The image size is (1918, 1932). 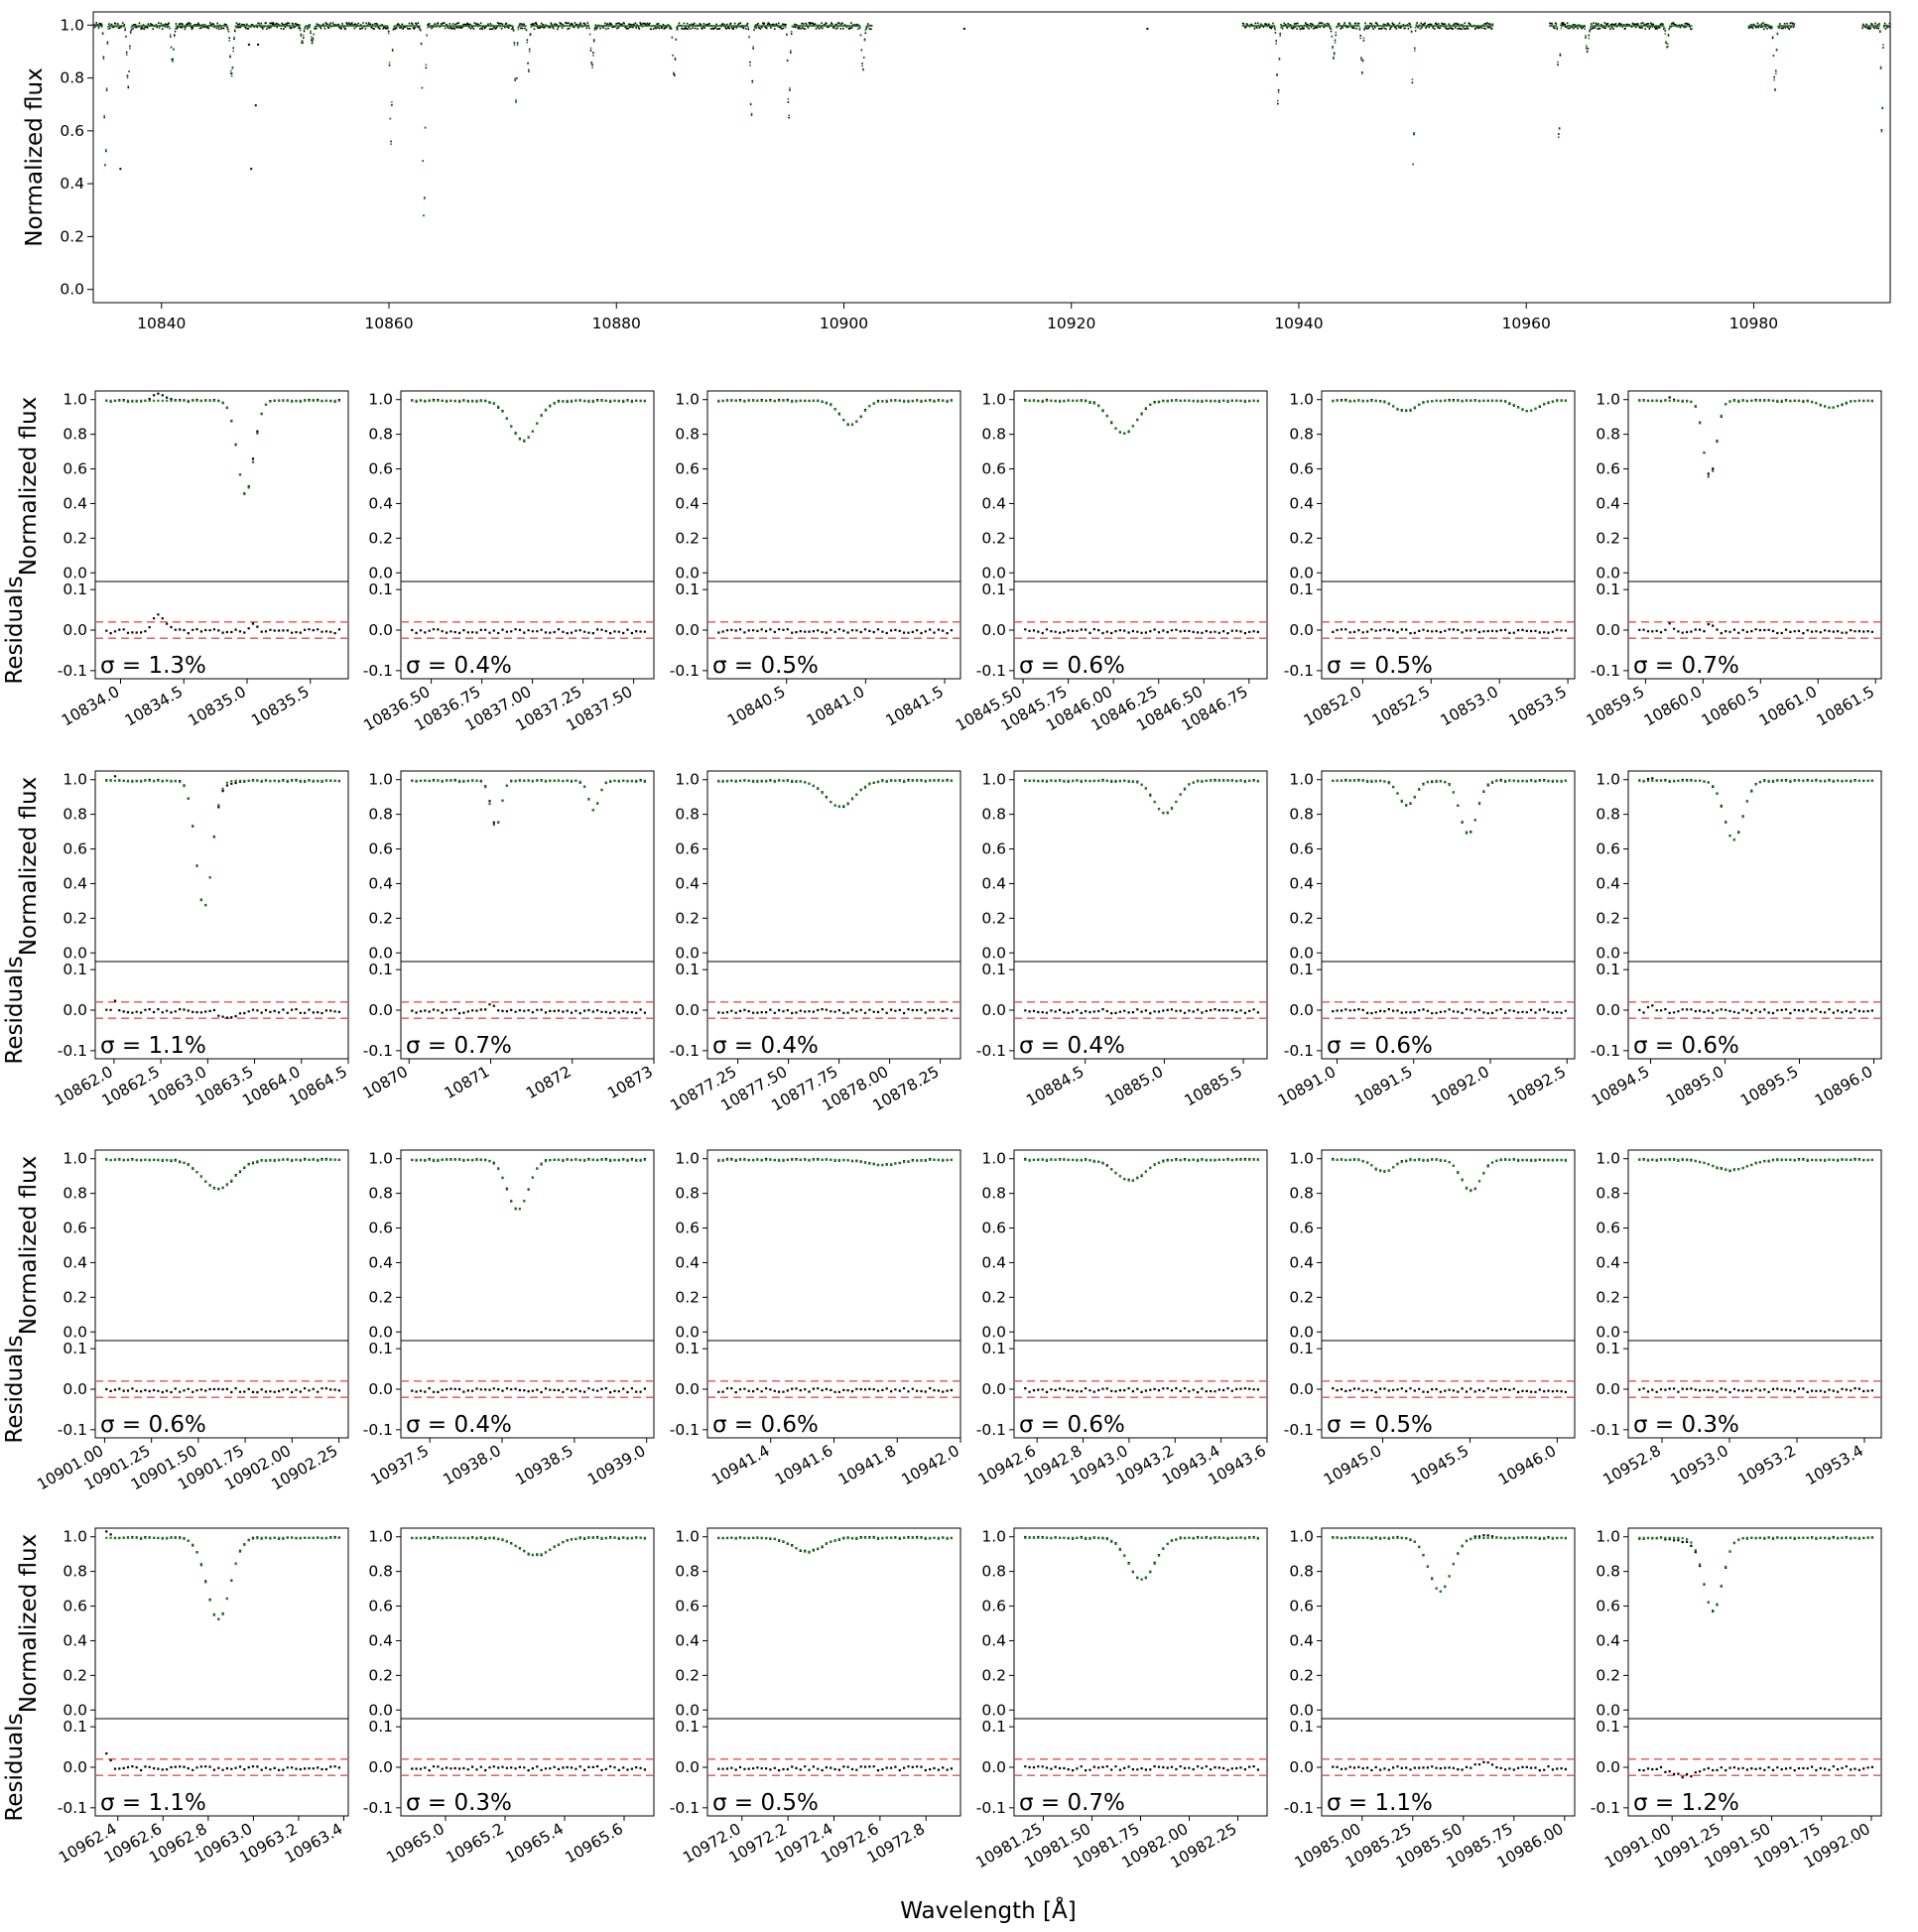 I want to click on overview-x-tick-label: 10900, so click(x=844, y=323).